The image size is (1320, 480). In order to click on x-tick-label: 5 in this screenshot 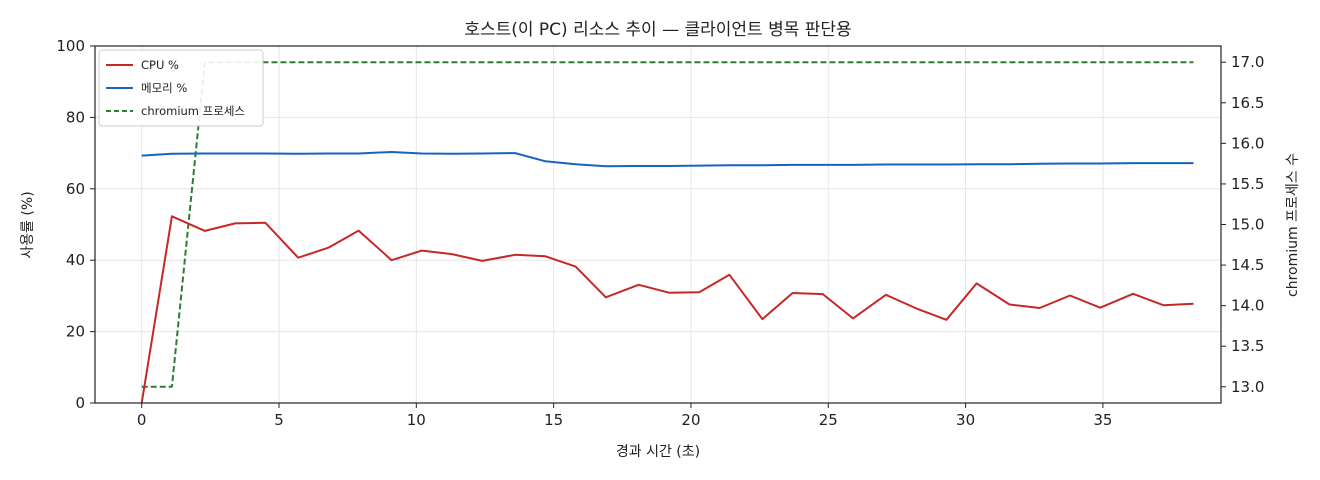, I will do `click(279, 420)`.